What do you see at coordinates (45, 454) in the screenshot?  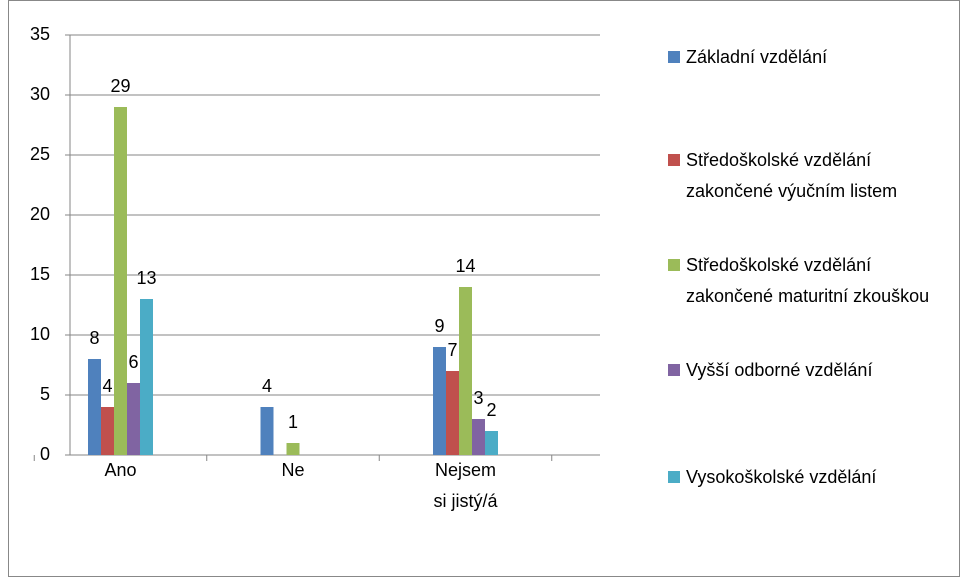 I see `y-tick-label: 0` at bounding box center [45, 454].